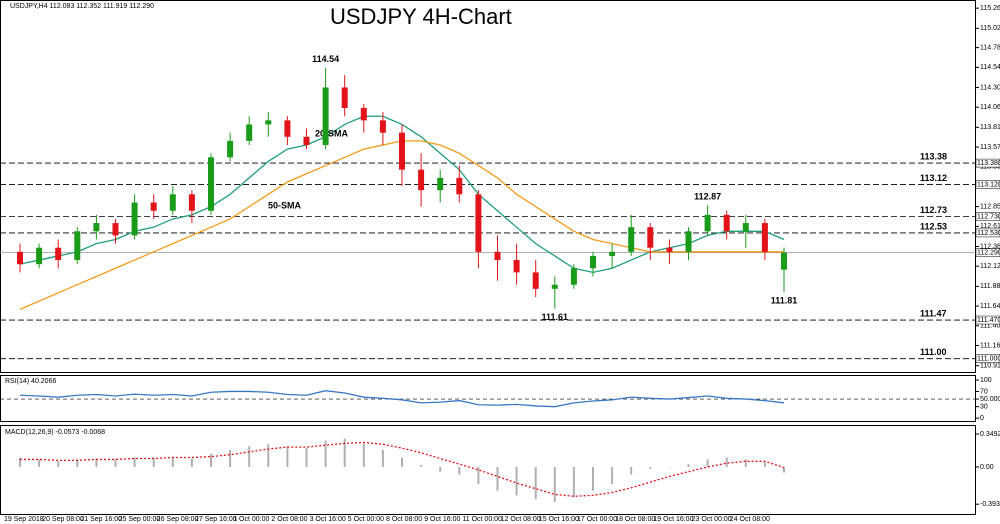 The width and height of the screenshot is (1000, 524). What do you see at coordinates (289, 519) in the screenshot?
I see `x-tick-label: 2 Oct 08:00` at bounding box center [289, 519].